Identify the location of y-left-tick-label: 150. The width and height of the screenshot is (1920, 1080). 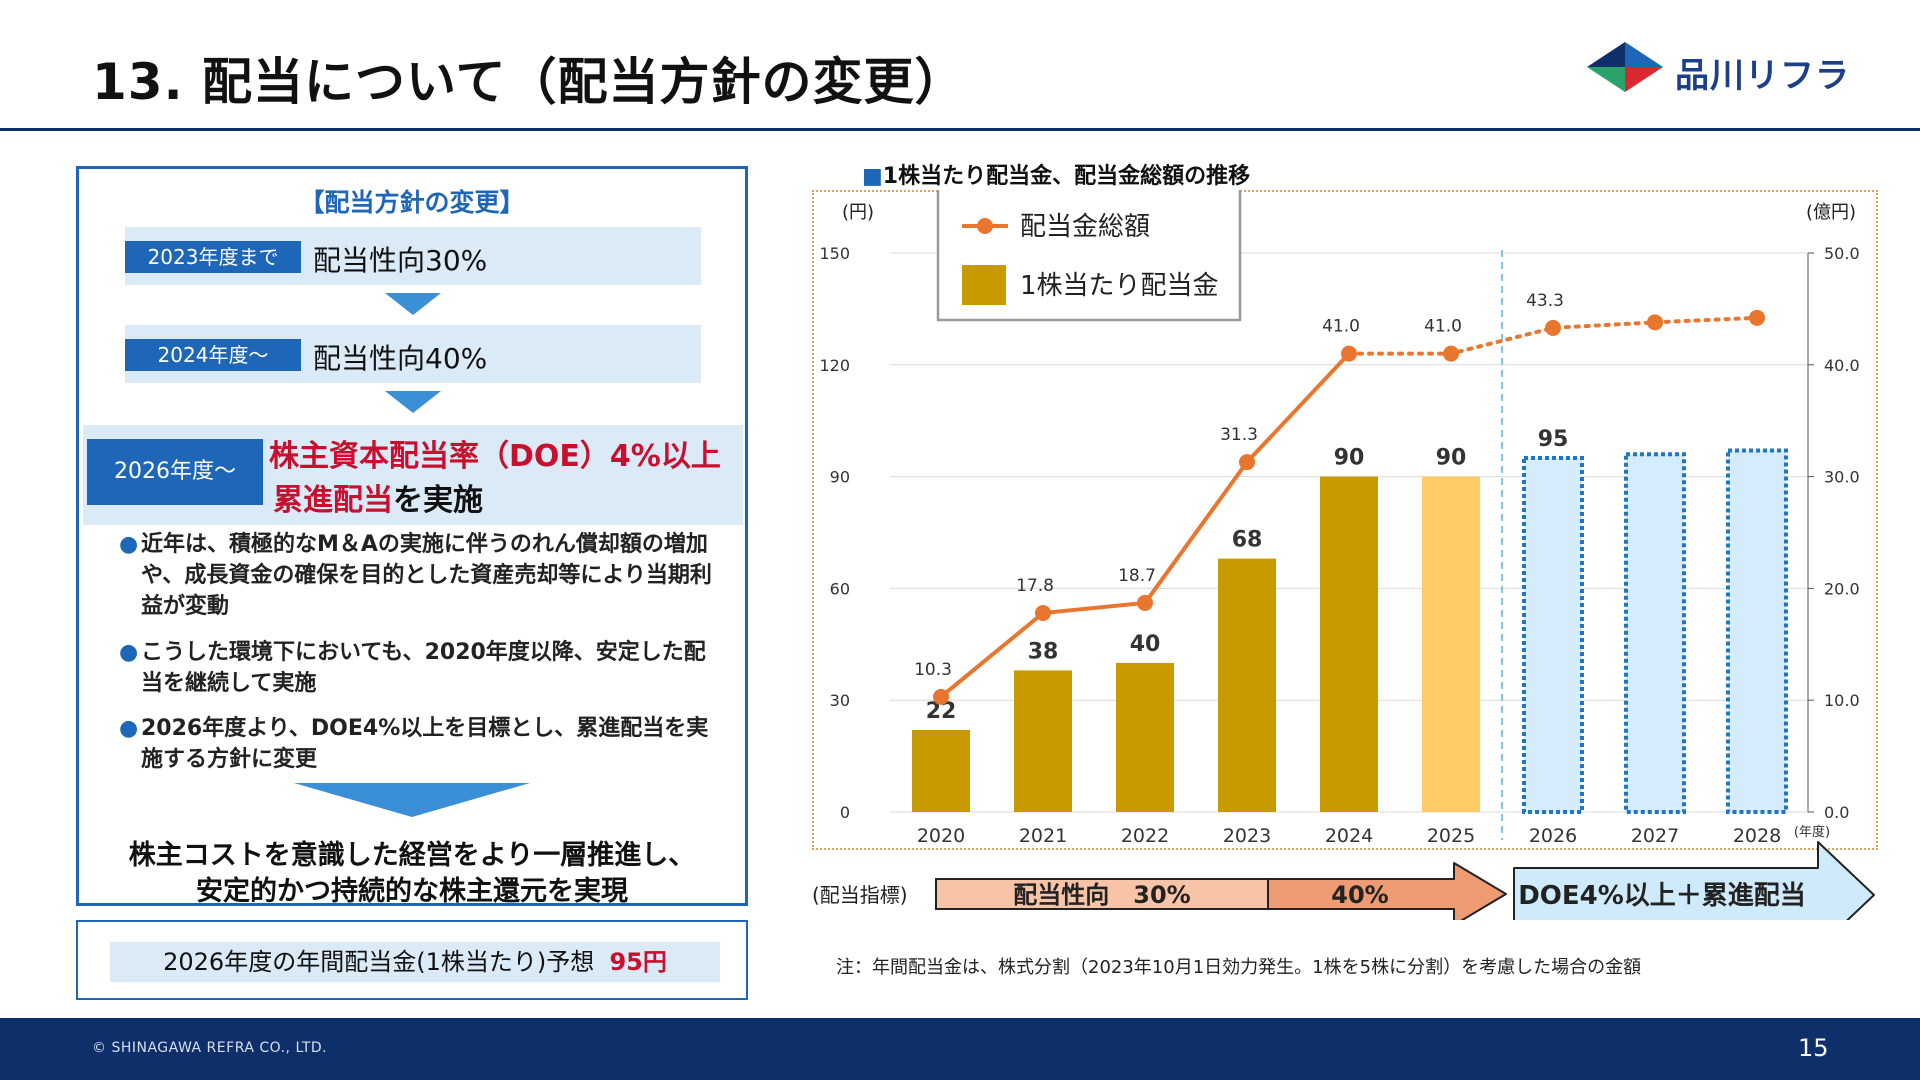
(834, 253).